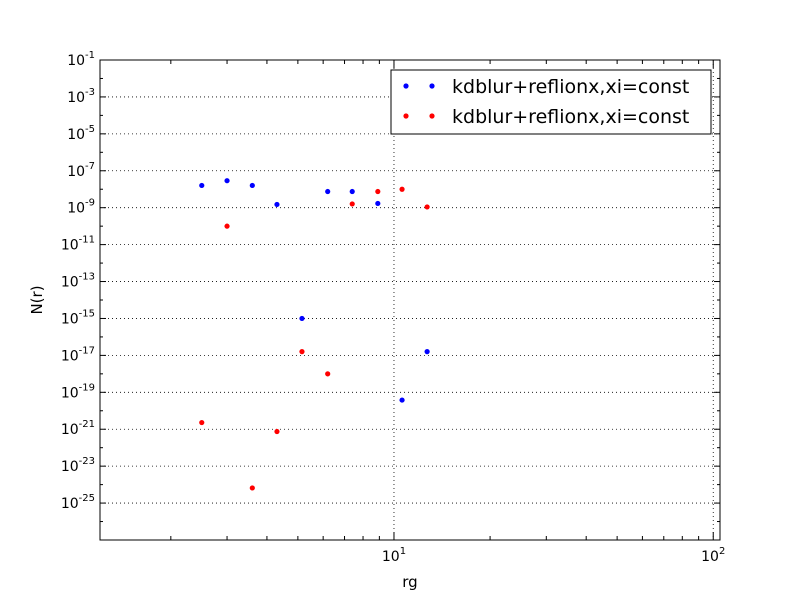 The image size is (800, 604). I want to click on y-tick-label: 10⁻¹⁹, so click(78, 391).